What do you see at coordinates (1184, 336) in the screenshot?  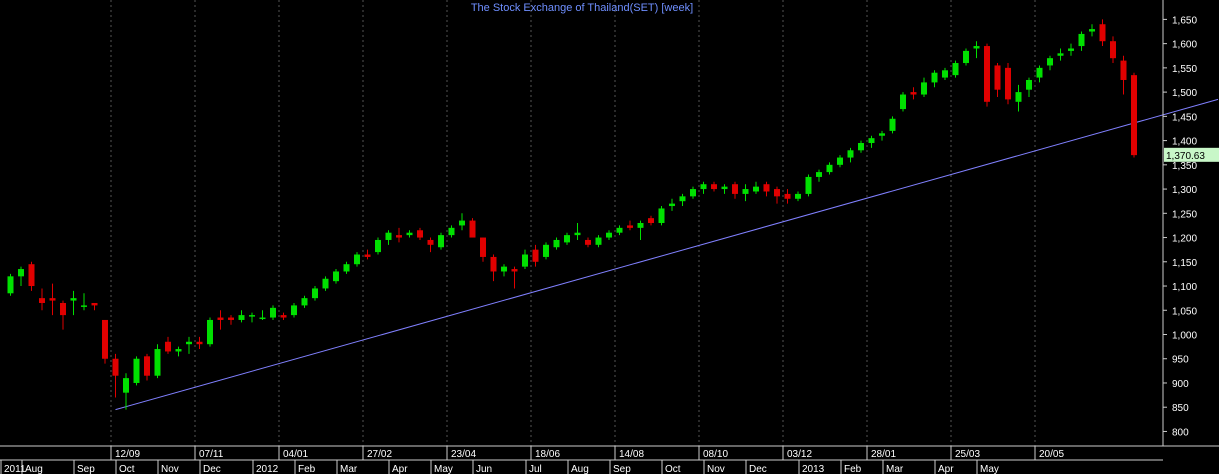 I see `y-tick-label: 1,000` at bounding box center [1184, 336].